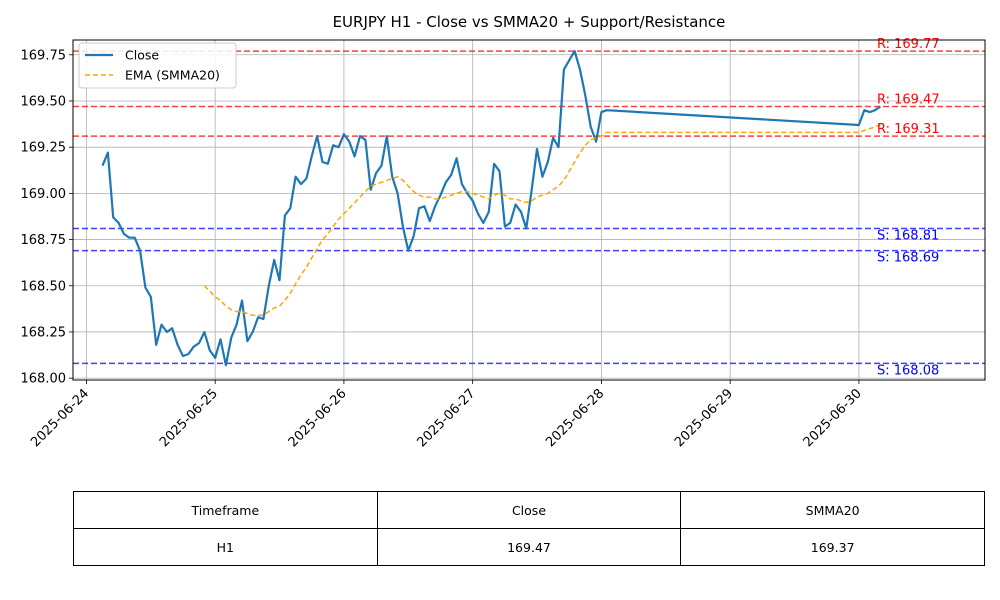 Image resolution: width=1000 pixels, height=600 pixels. I want to click on y-tick-label: 169.75, so click(44, 55).